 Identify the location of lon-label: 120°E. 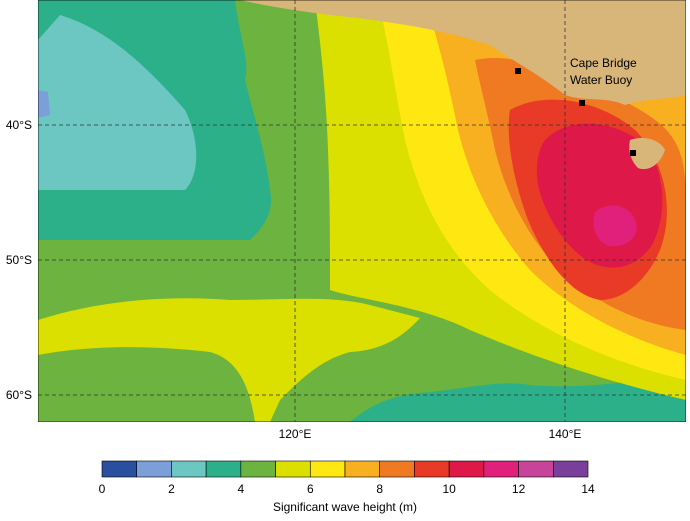
(295, 434).